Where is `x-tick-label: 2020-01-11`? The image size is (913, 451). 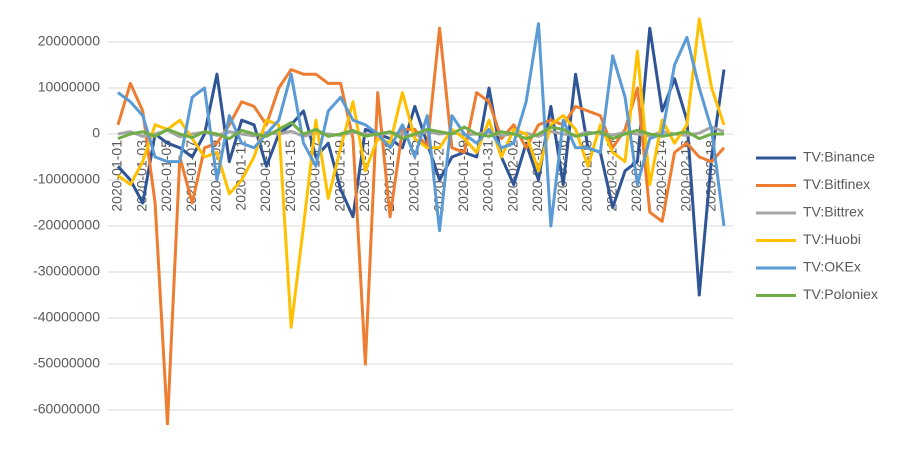
x-tick-label: 2020-01-11 is located at coordinates (240, 175).